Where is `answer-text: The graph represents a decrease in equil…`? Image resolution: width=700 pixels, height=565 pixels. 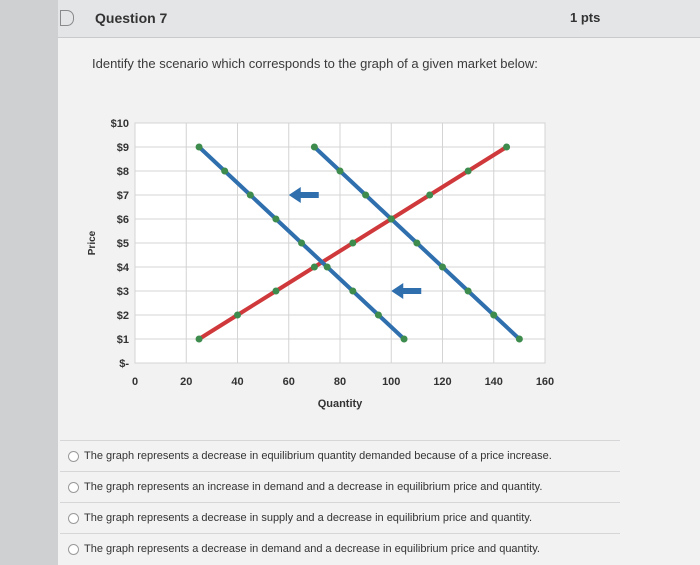
answer-text: The graph represents a decrease in equil… is located at coordinates (318, 456).